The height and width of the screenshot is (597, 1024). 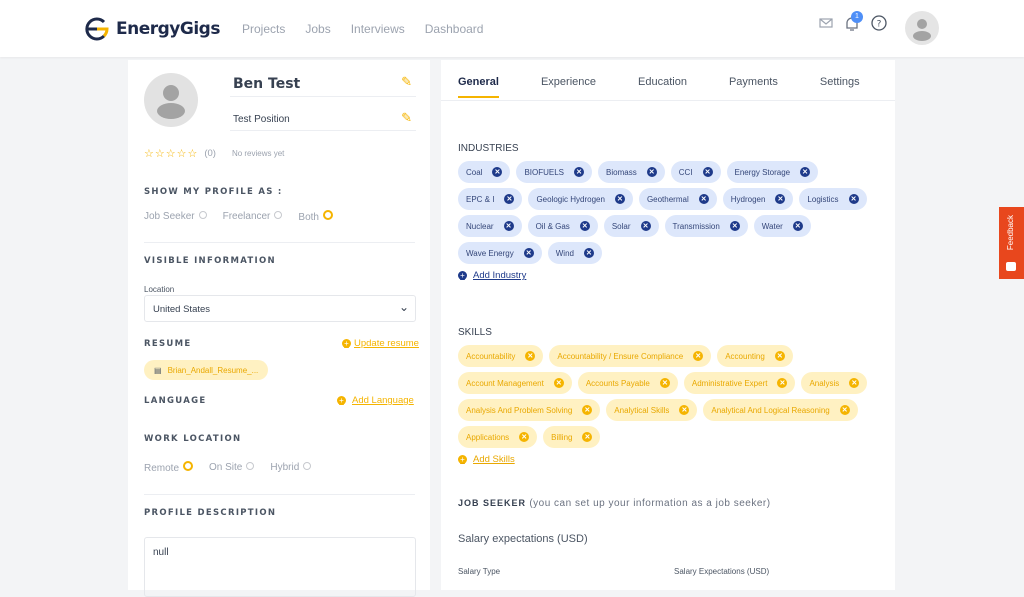 I want to click on nav-interviews: Interviews, so click(x=377, y=29).